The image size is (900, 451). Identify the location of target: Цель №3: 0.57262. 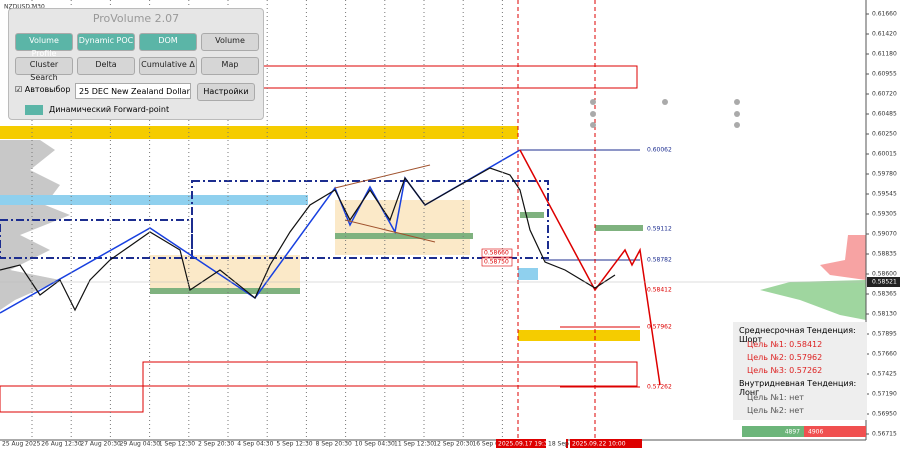
(785, 370).